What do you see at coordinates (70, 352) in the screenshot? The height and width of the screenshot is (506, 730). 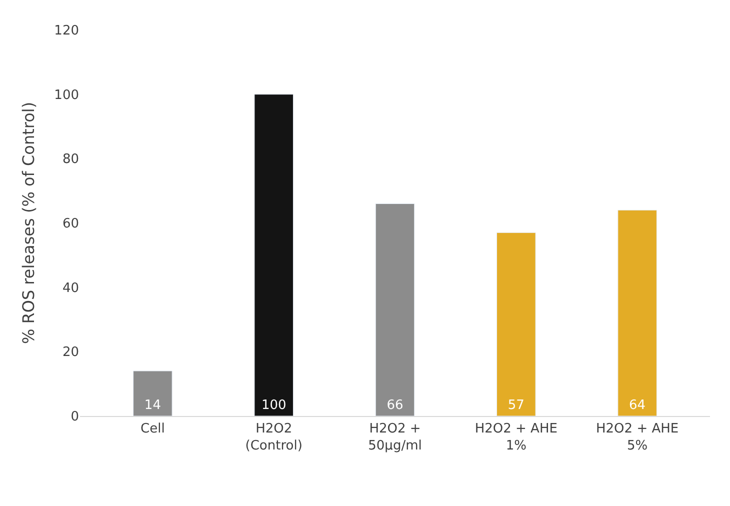 I see `y-tick-label: 20` at bounding box center [70, 352].